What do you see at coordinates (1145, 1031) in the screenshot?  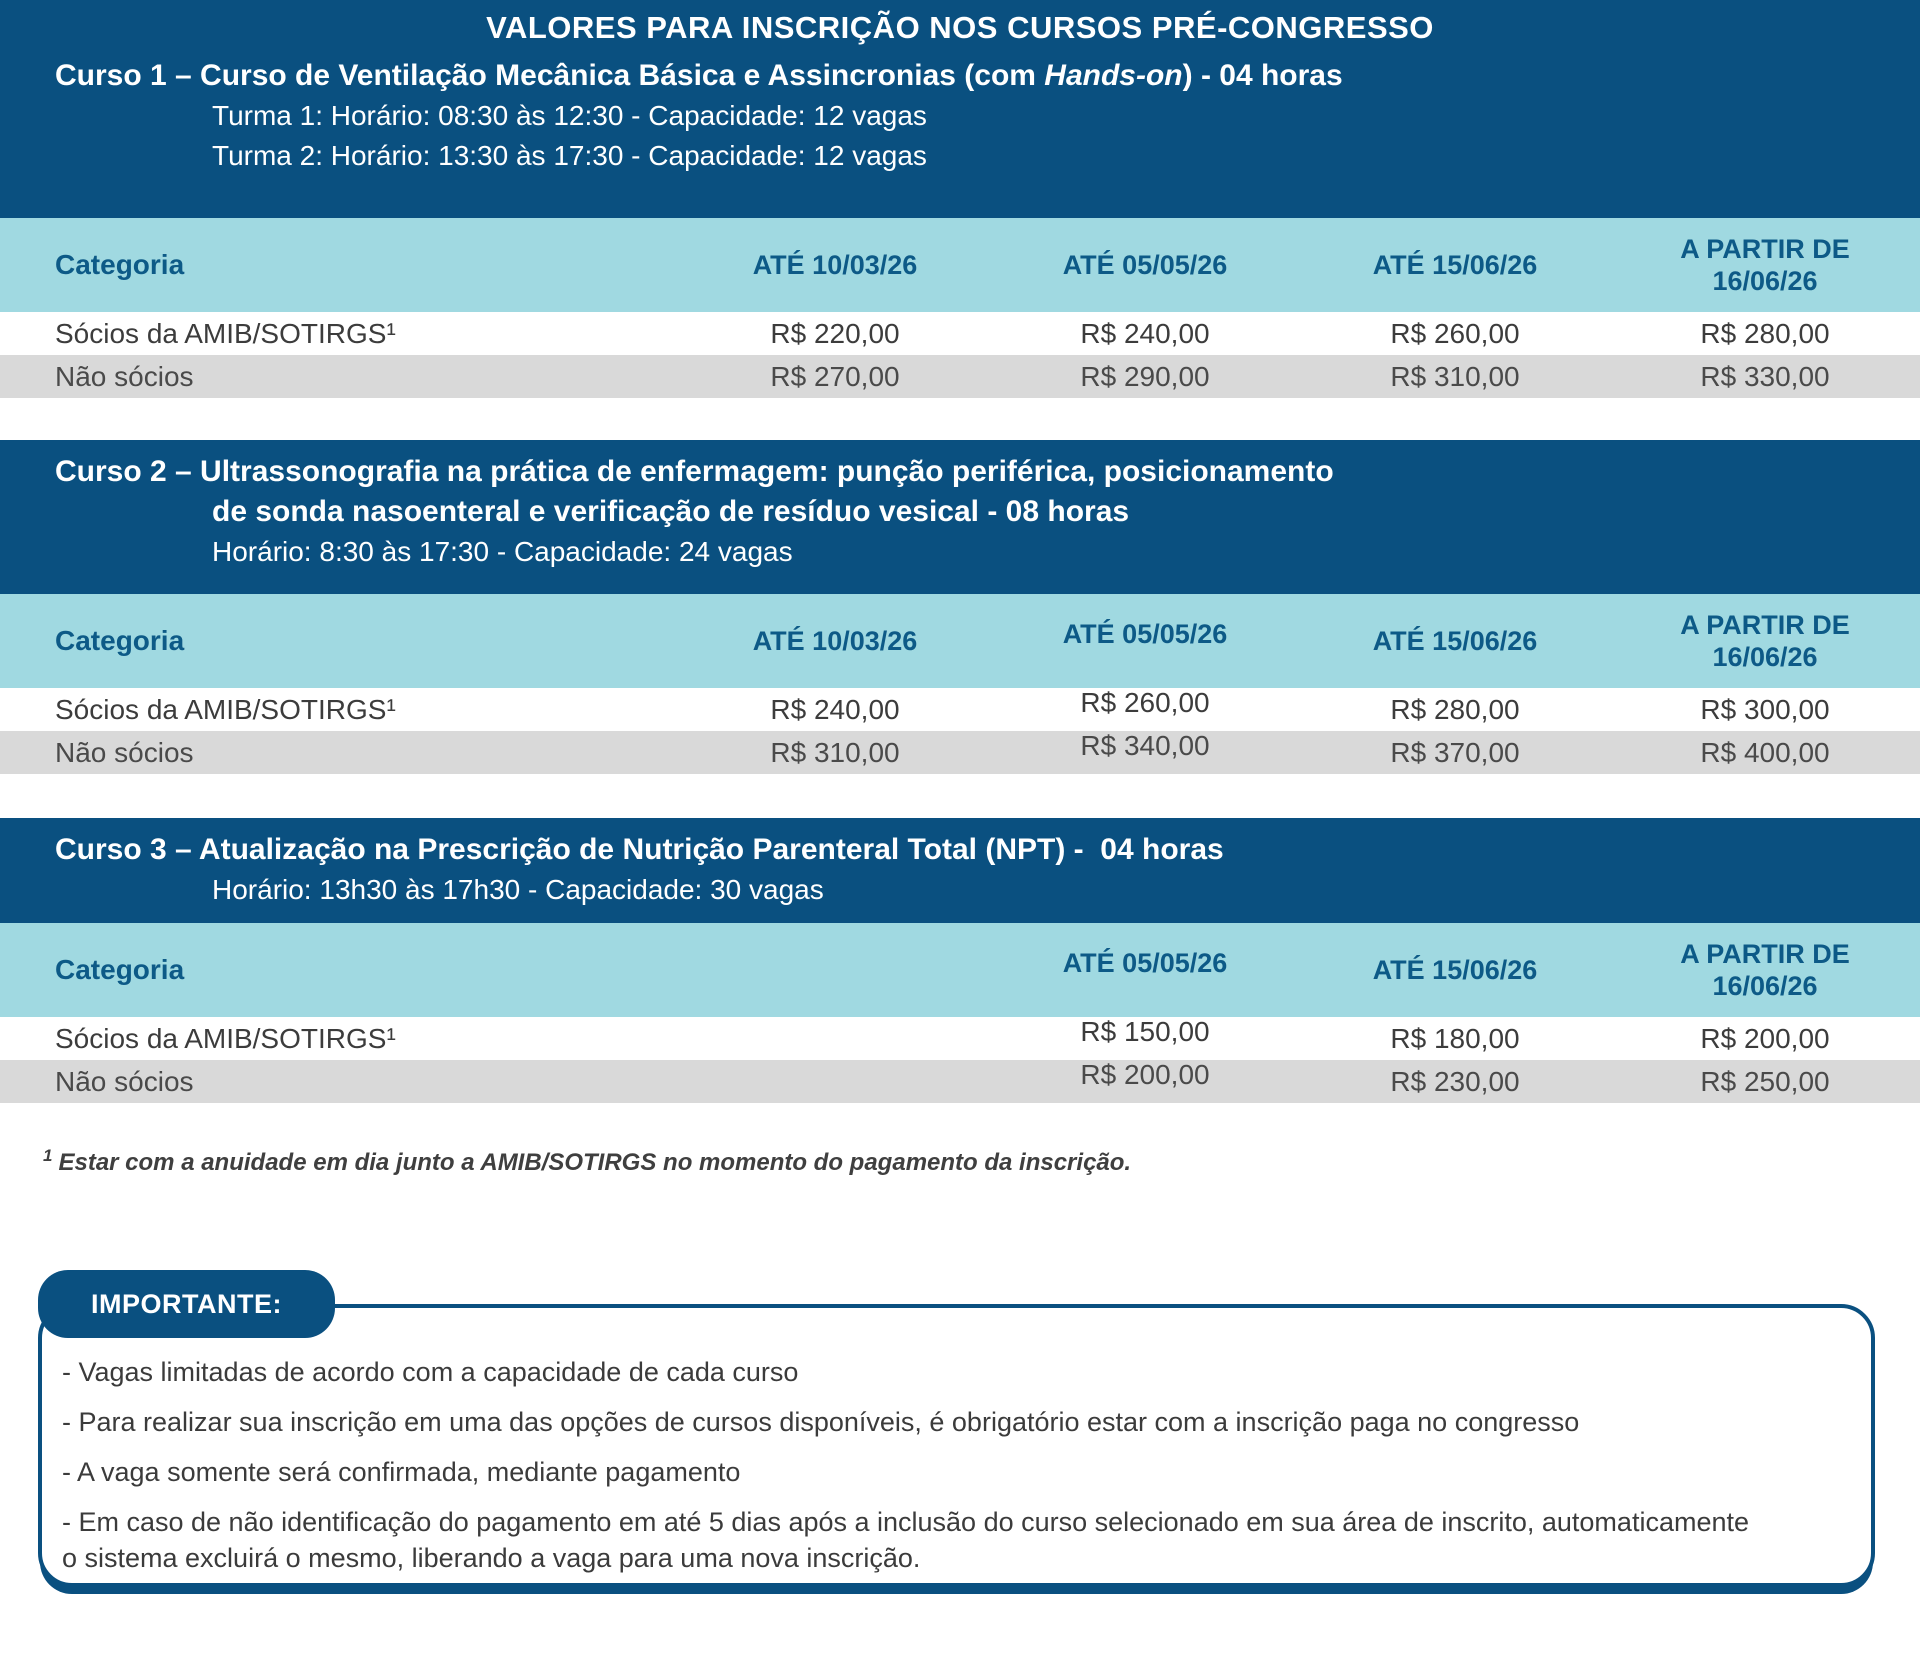 I see `price-cell: R$ 150,00` at bounding box center [1145, 1031].